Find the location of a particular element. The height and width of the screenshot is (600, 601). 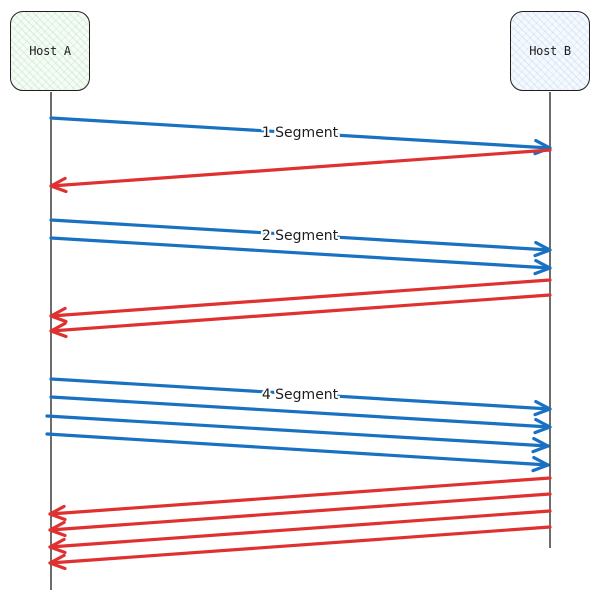

host-a-label: Host A is located at coordinates (50, 51).